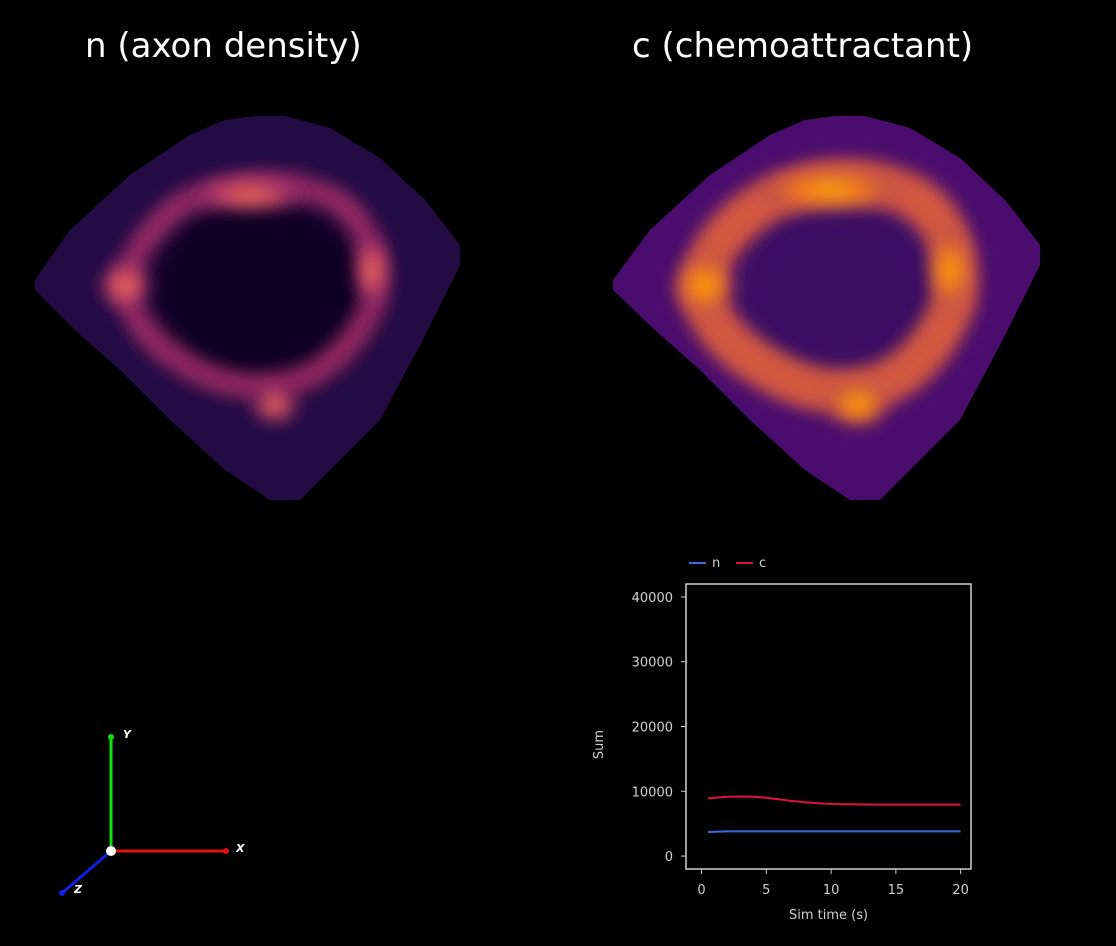 The height and width of the screenshot is (946, 1116). What do you see at coordinates (762, 563) in the screenshot?
I see `legend-label-c: c` at bounding box center [762, 563].